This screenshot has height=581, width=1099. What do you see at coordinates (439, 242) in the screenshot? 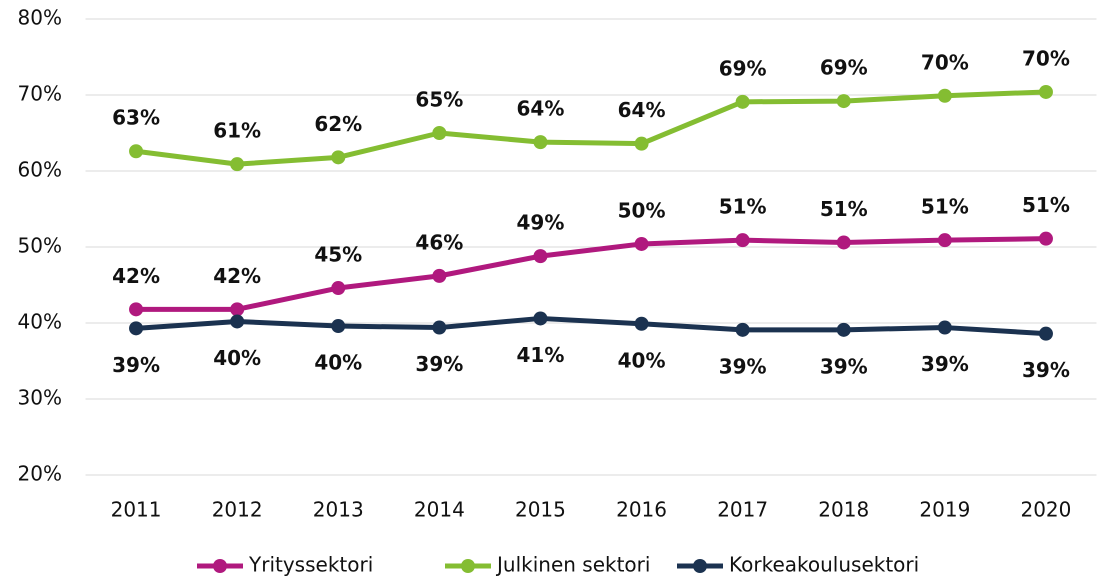
I see `data-label: 46%` at bounding box center [439, 242].